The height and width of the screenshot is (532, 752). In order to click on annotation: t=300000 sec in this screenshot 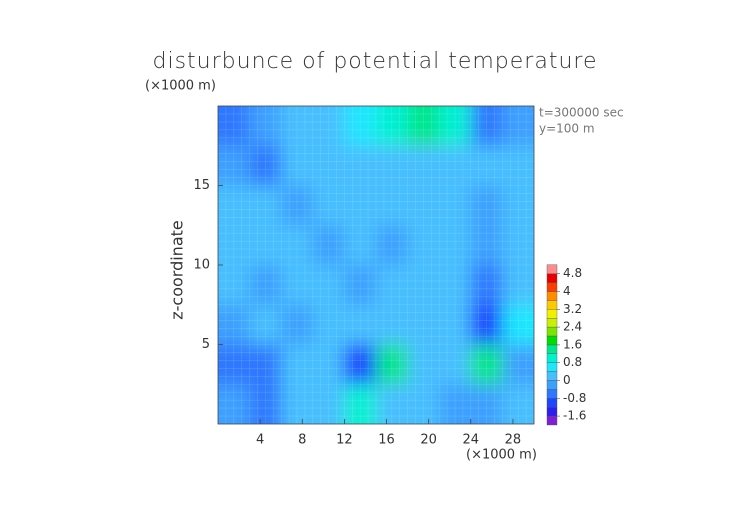, I will do `click(581, 113)`.